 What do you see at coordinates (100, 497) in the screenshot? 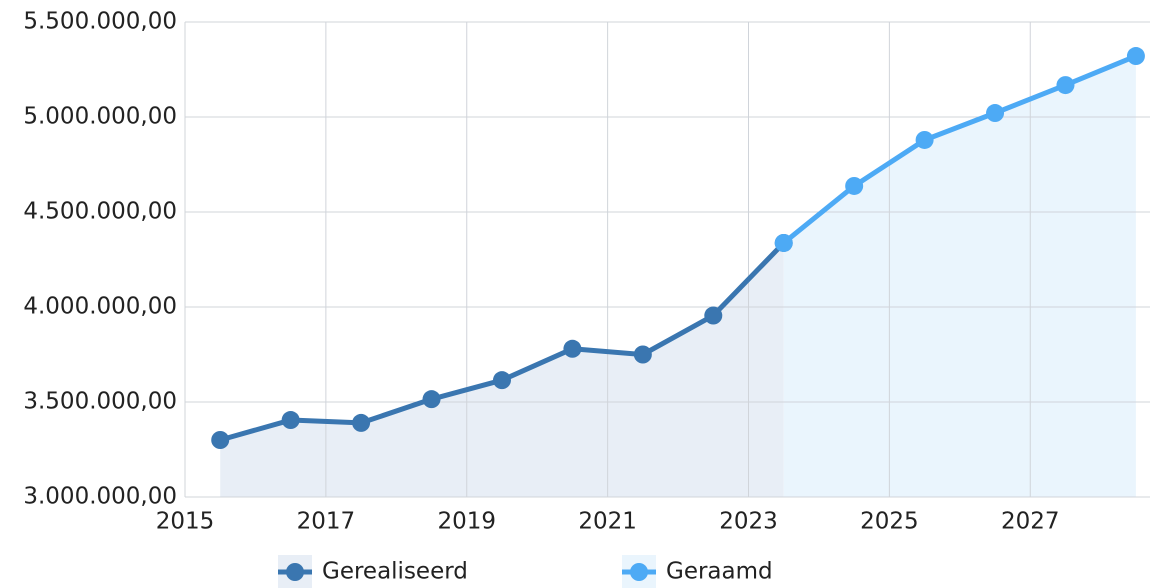
I see `y-tick-label: 3.000.000,00` at bounding box center [100, 497].